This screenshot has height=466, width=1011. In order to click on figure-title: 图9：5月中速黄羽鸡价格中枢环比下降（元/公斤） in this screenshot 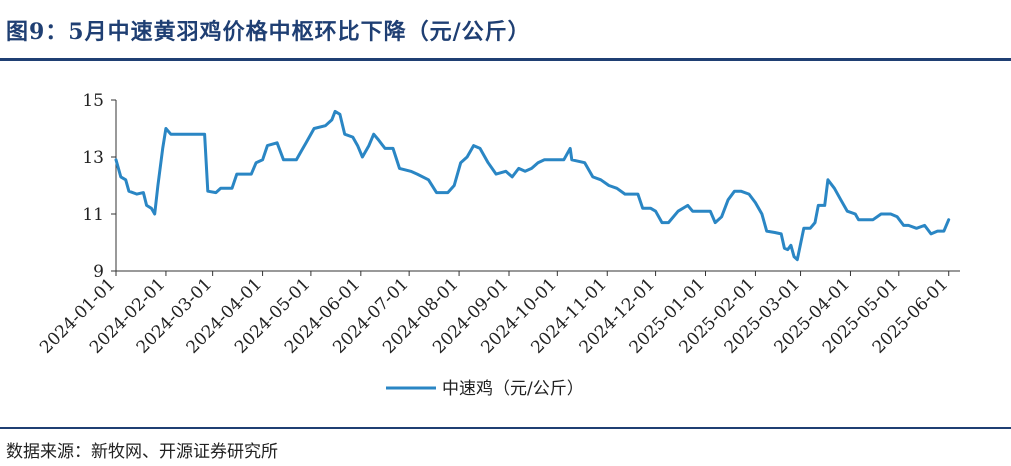, I will do `click(268, 32)`.